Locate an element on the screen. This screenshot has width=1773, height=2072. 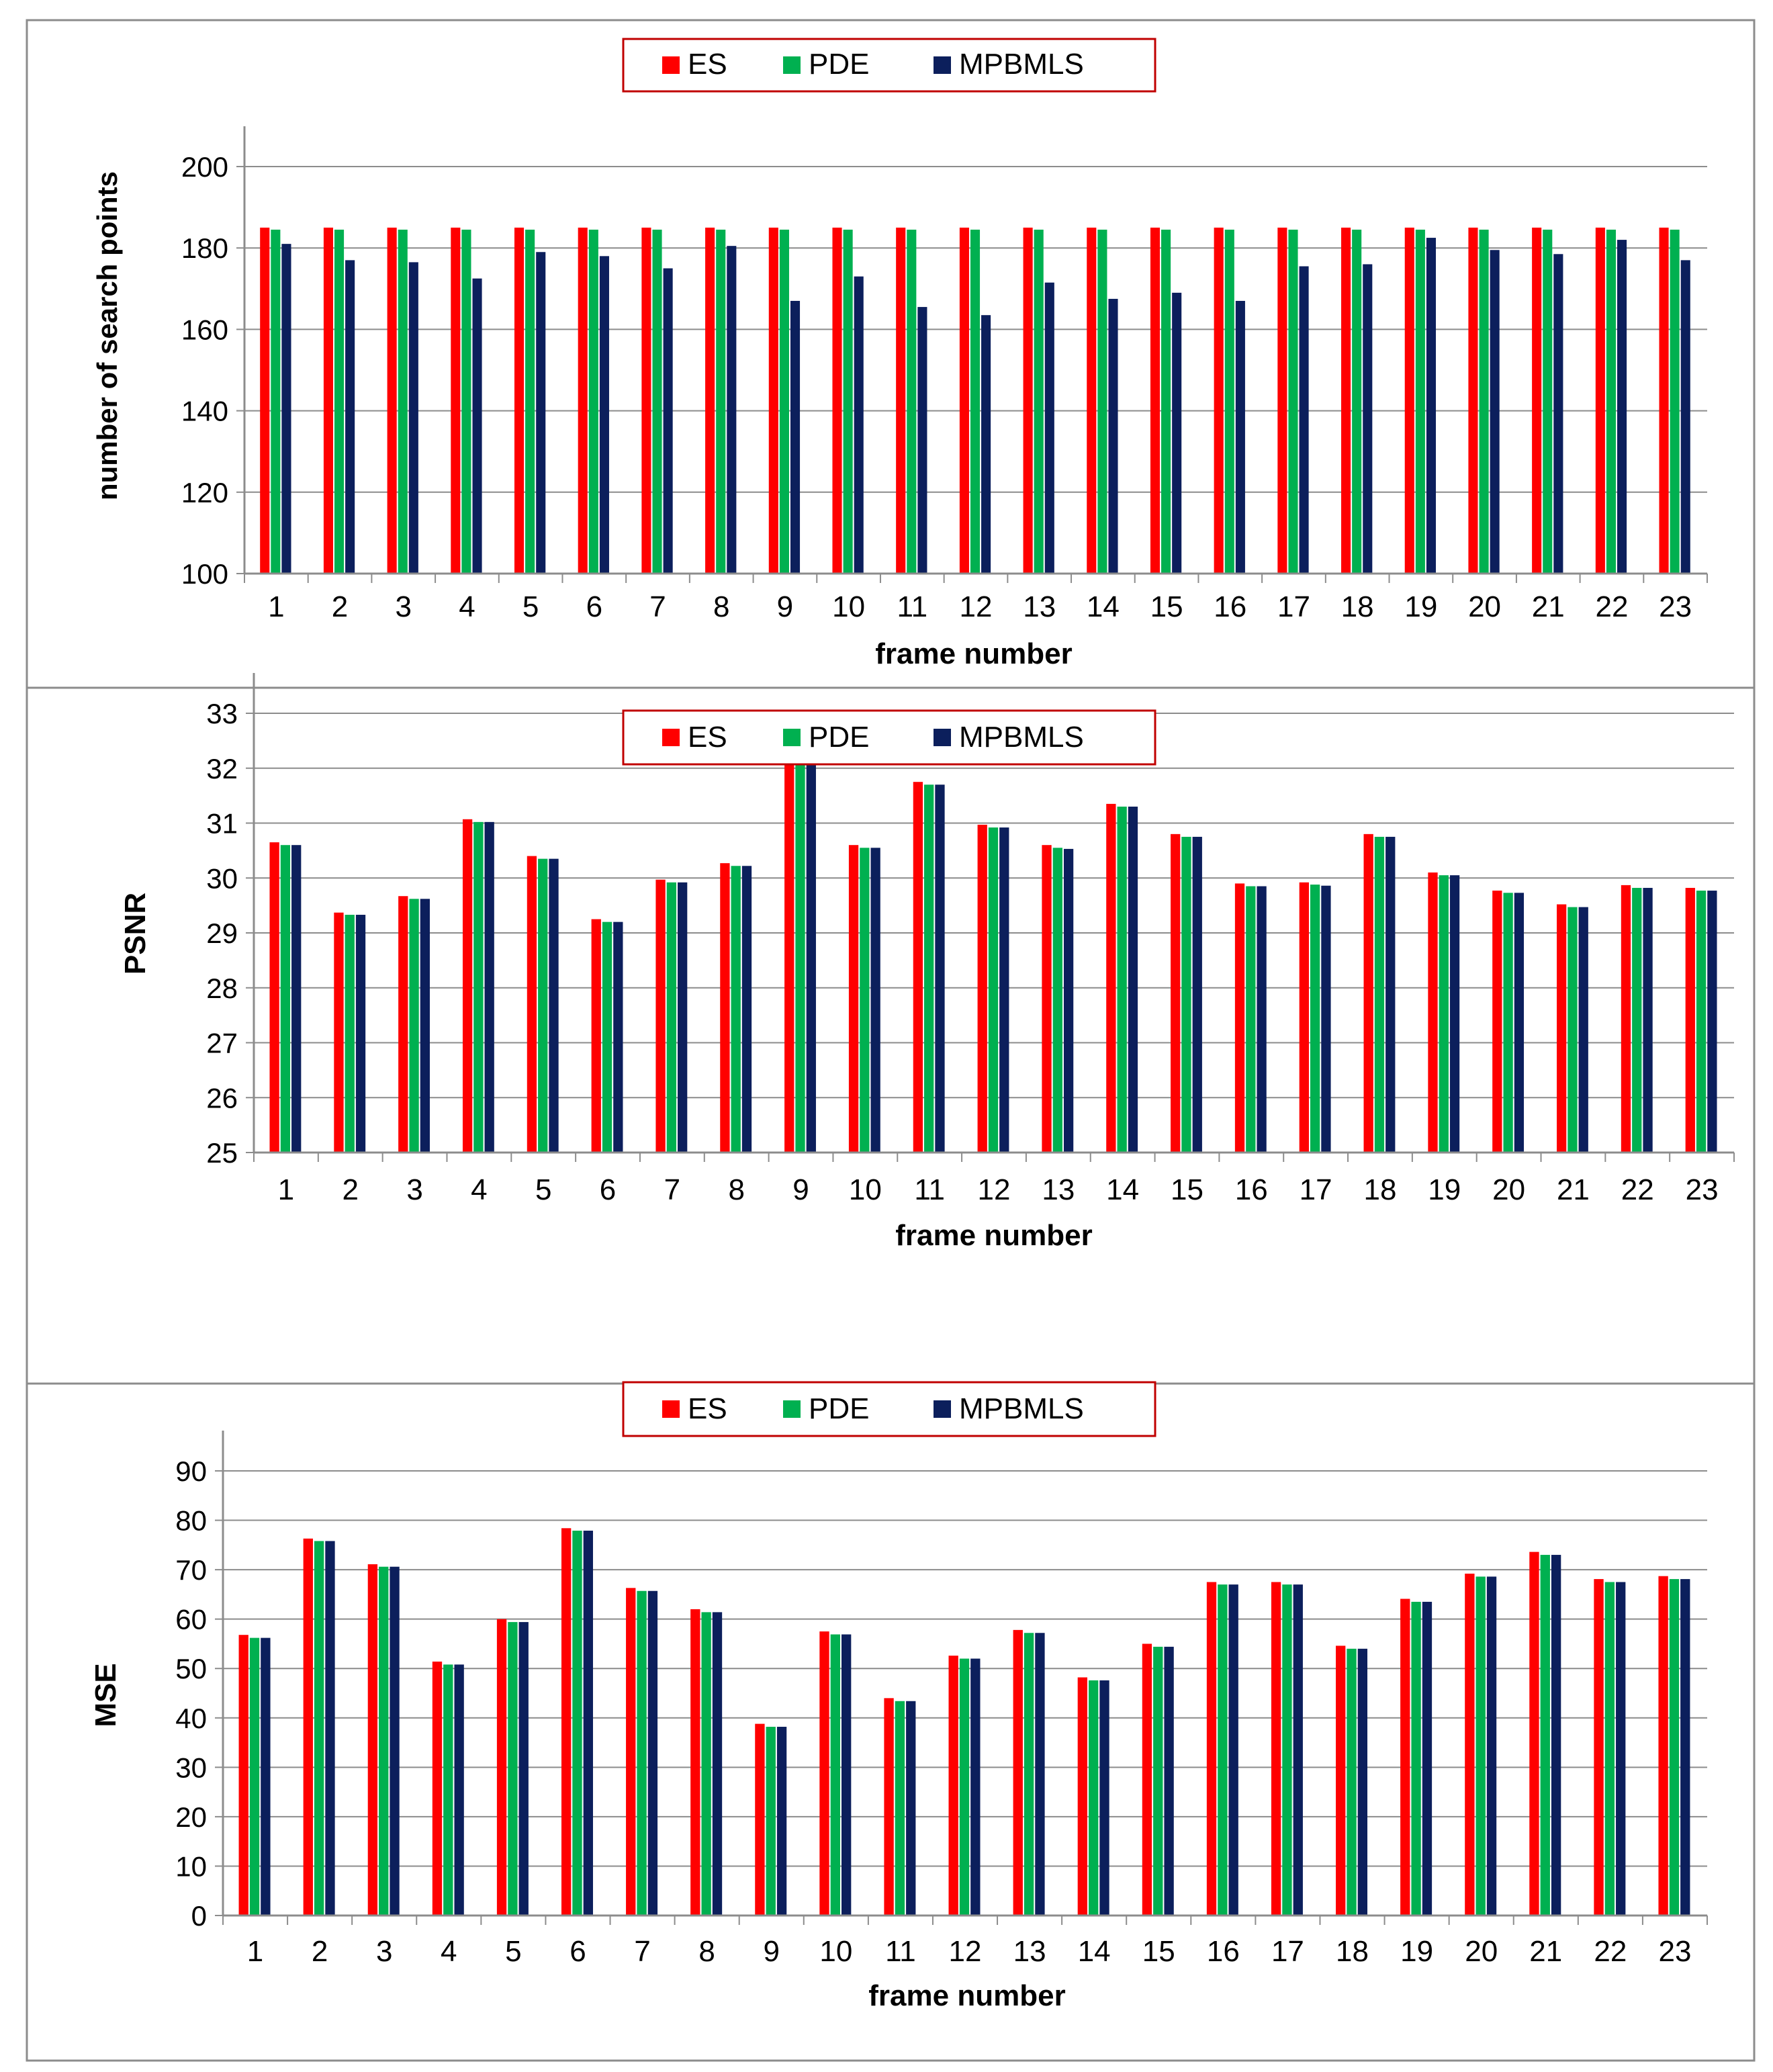
legend-swatch-mpbmls is located at coordinates (943, 65).